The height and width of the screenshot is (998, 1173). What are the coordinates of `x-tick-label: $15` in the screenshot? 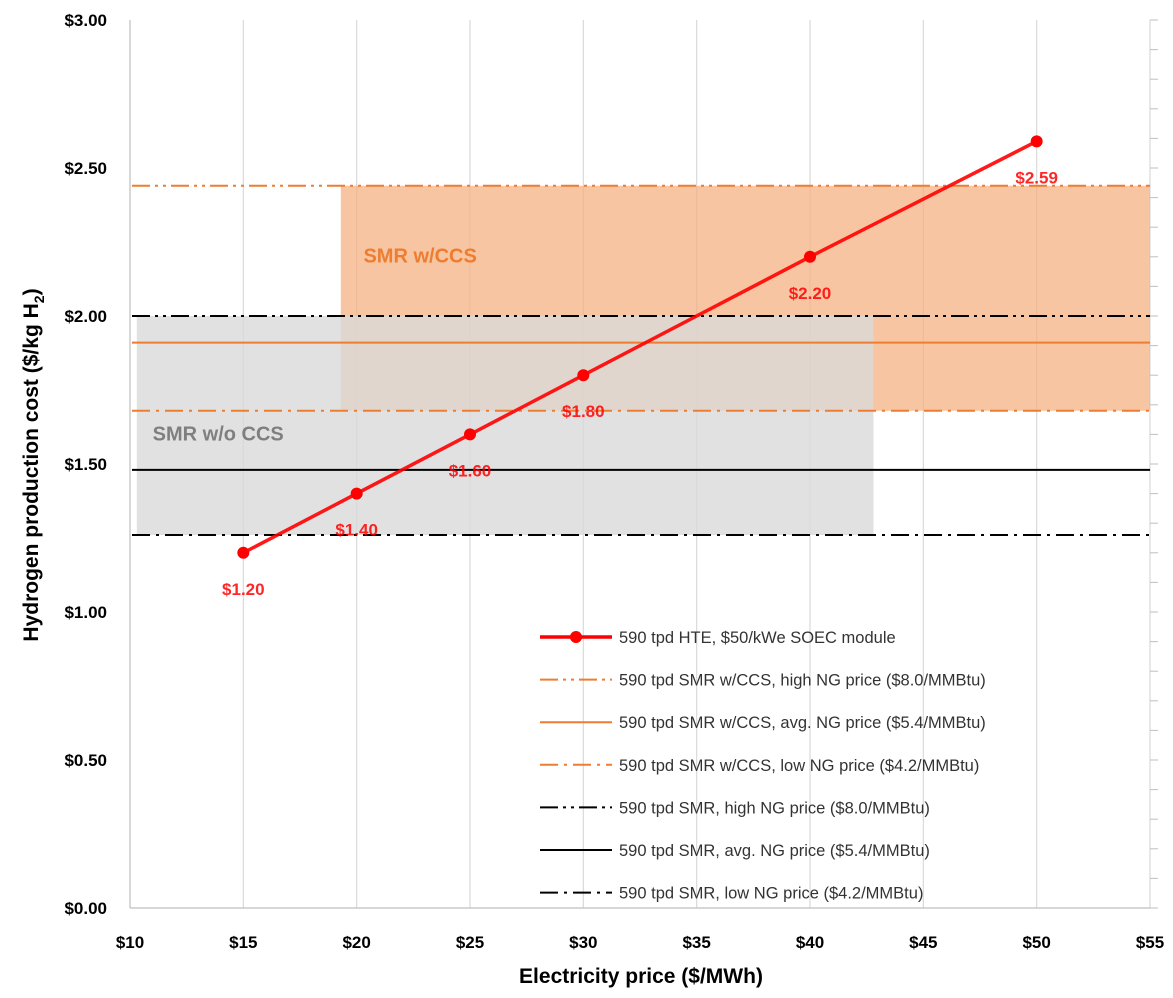 It's located at (243, 942).